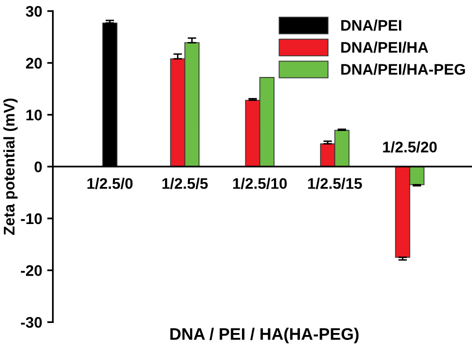  I want to click on y-tick-label: 0, so click(38, 166).